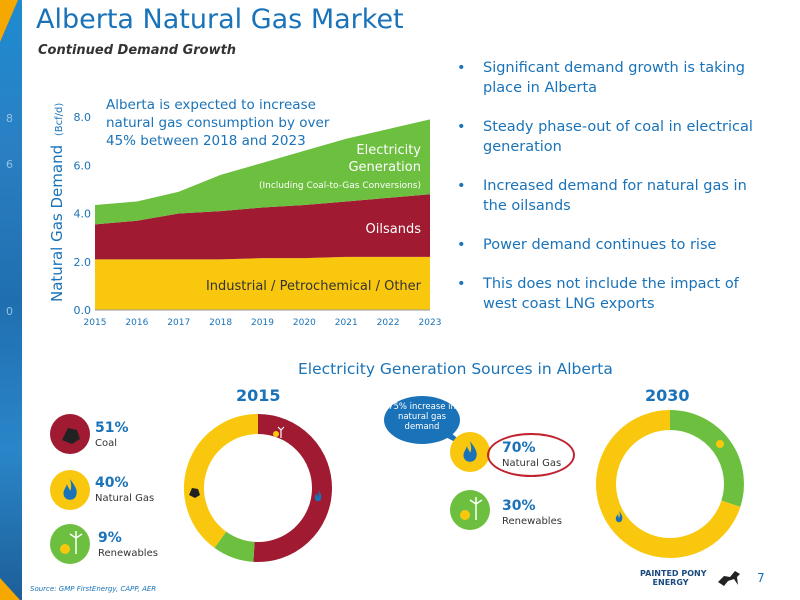  I want to click on renewables-2030-label: Renewables, so click(532, 521).